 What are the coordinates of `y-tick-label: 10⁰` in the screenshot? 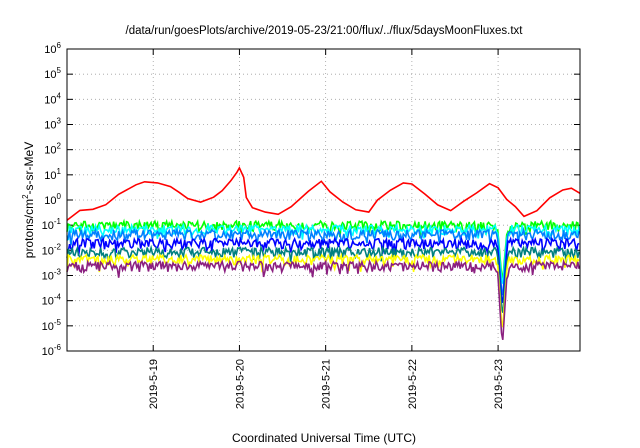 It's located at (52, 199).